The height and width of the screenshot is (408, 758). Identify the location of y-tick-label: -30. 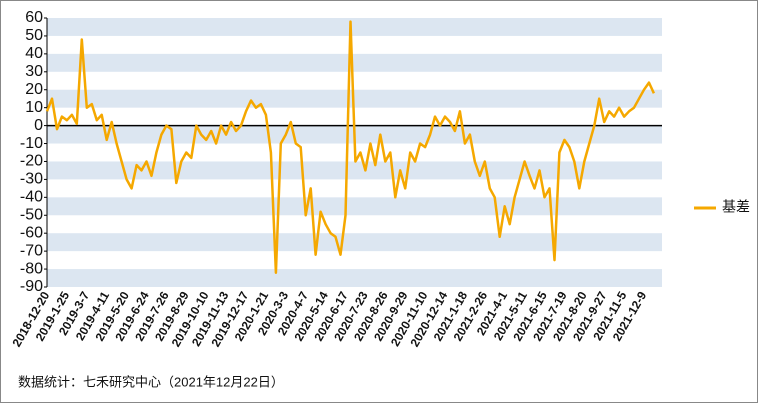
(31, 179).